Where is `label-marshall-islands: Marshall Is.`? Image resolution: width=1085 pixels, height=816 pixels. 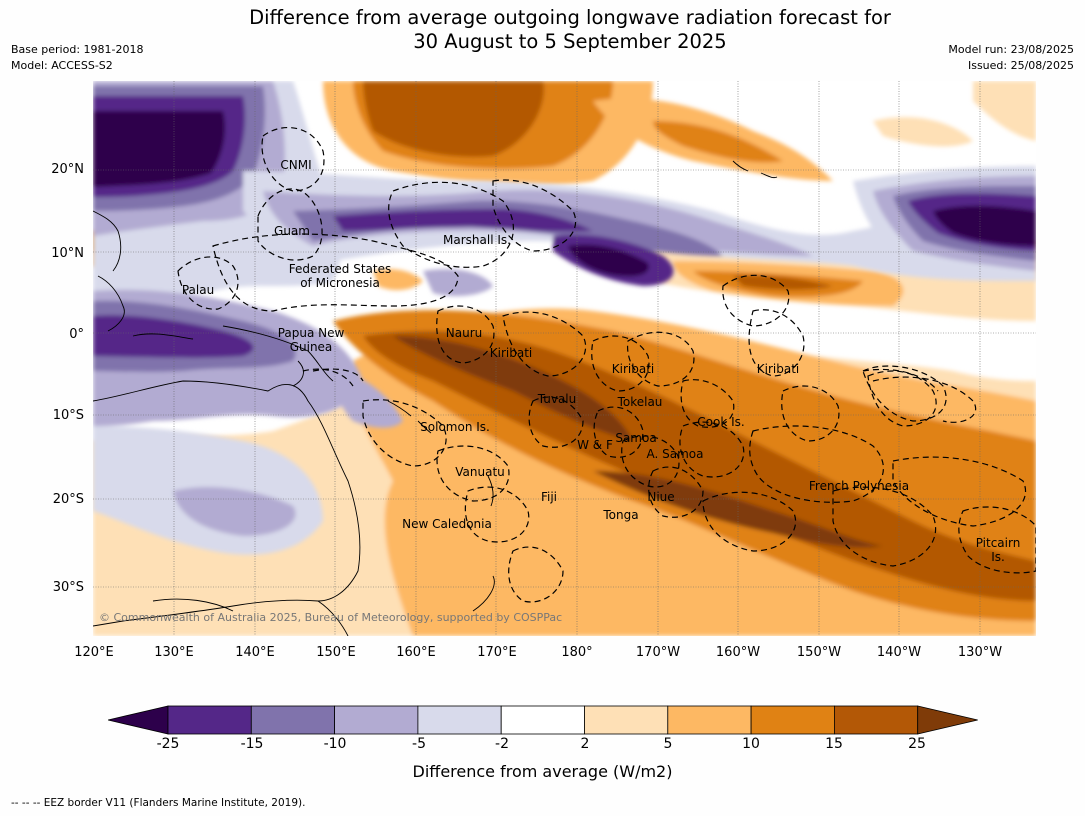 label-marshall-islands: Marshall Is. is located at coordinates (477, 240).